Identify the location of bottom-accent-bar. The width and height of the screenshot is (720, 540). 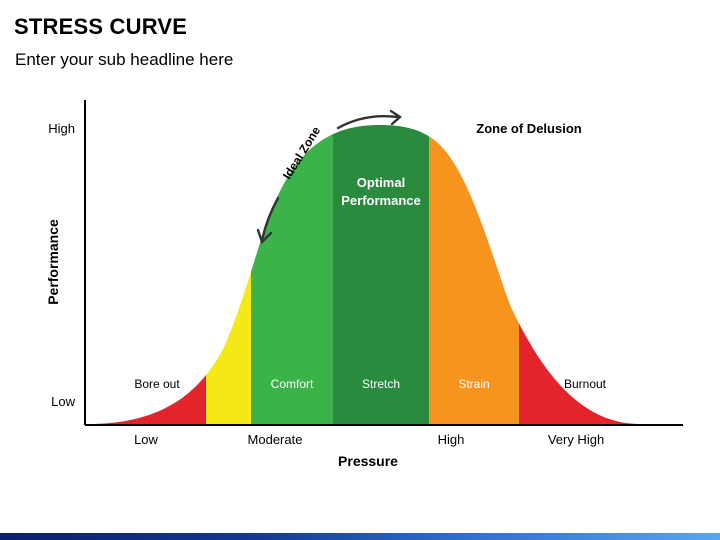
(360, 536).